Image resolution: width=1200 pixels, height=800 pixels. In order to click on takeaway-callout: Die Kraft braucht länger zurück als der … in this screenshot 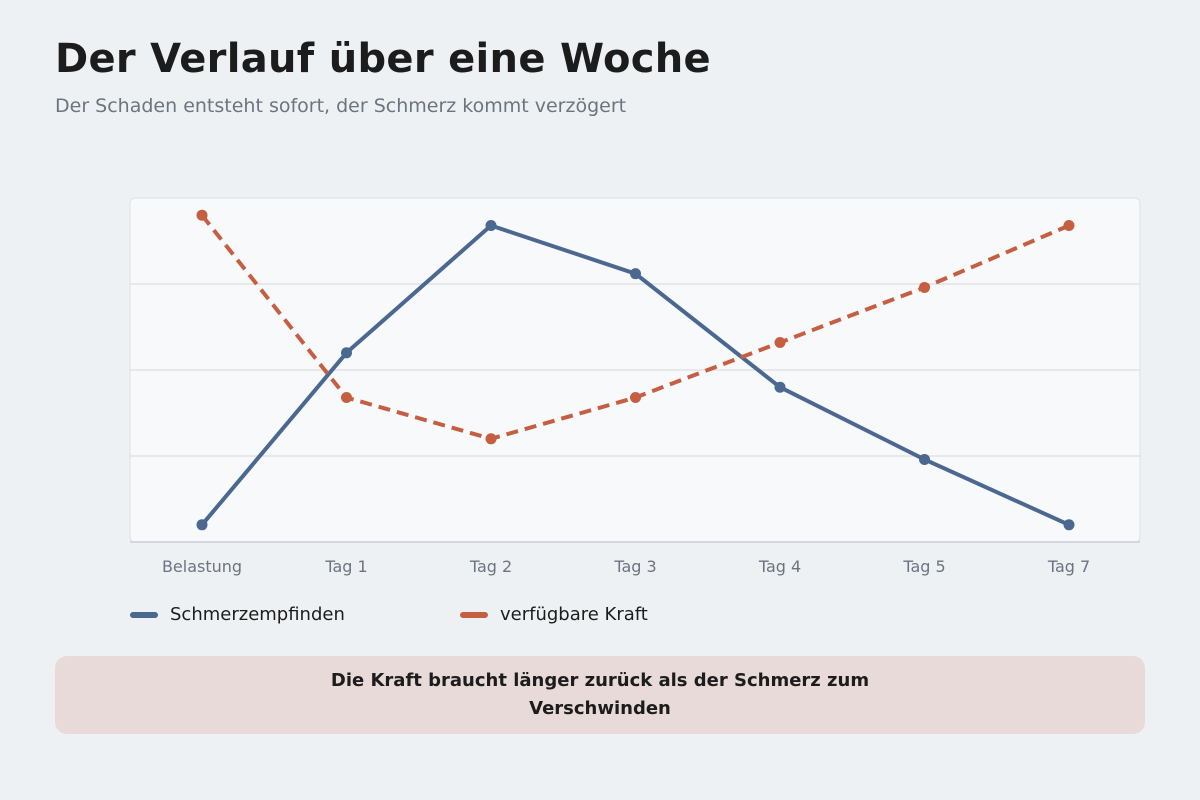, I will do `click(600, 695)`.